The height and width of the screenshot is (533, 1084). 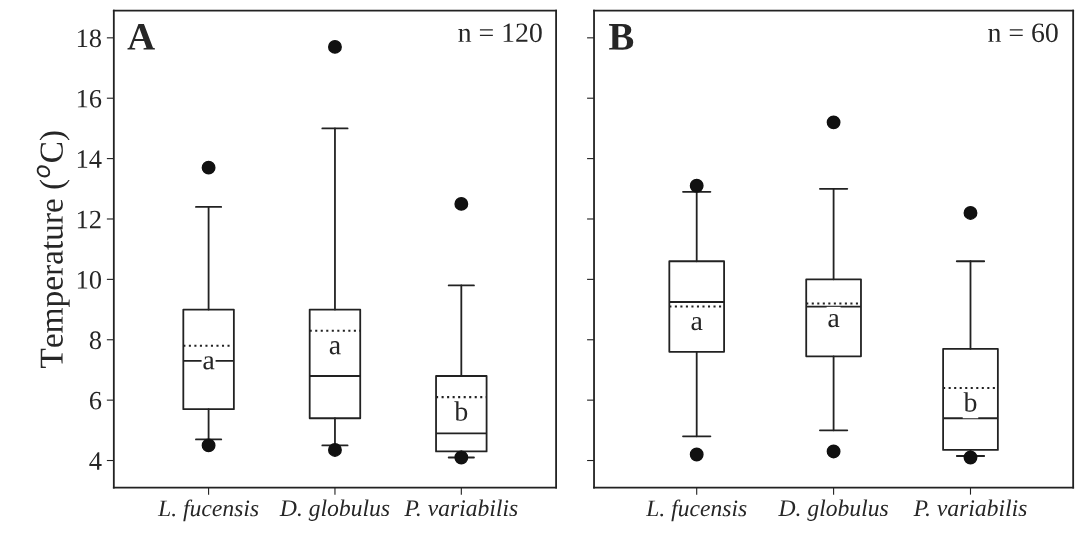 I want to click on y-tick-label: 4, so click(x=95, y=461).